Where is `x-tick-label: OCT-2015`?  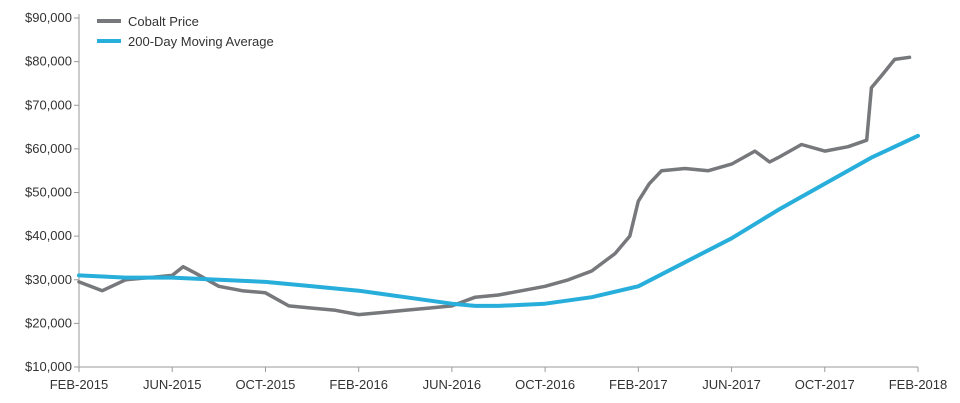 x-tick-label: OCT-2015 is located at coordinates (265, 384).